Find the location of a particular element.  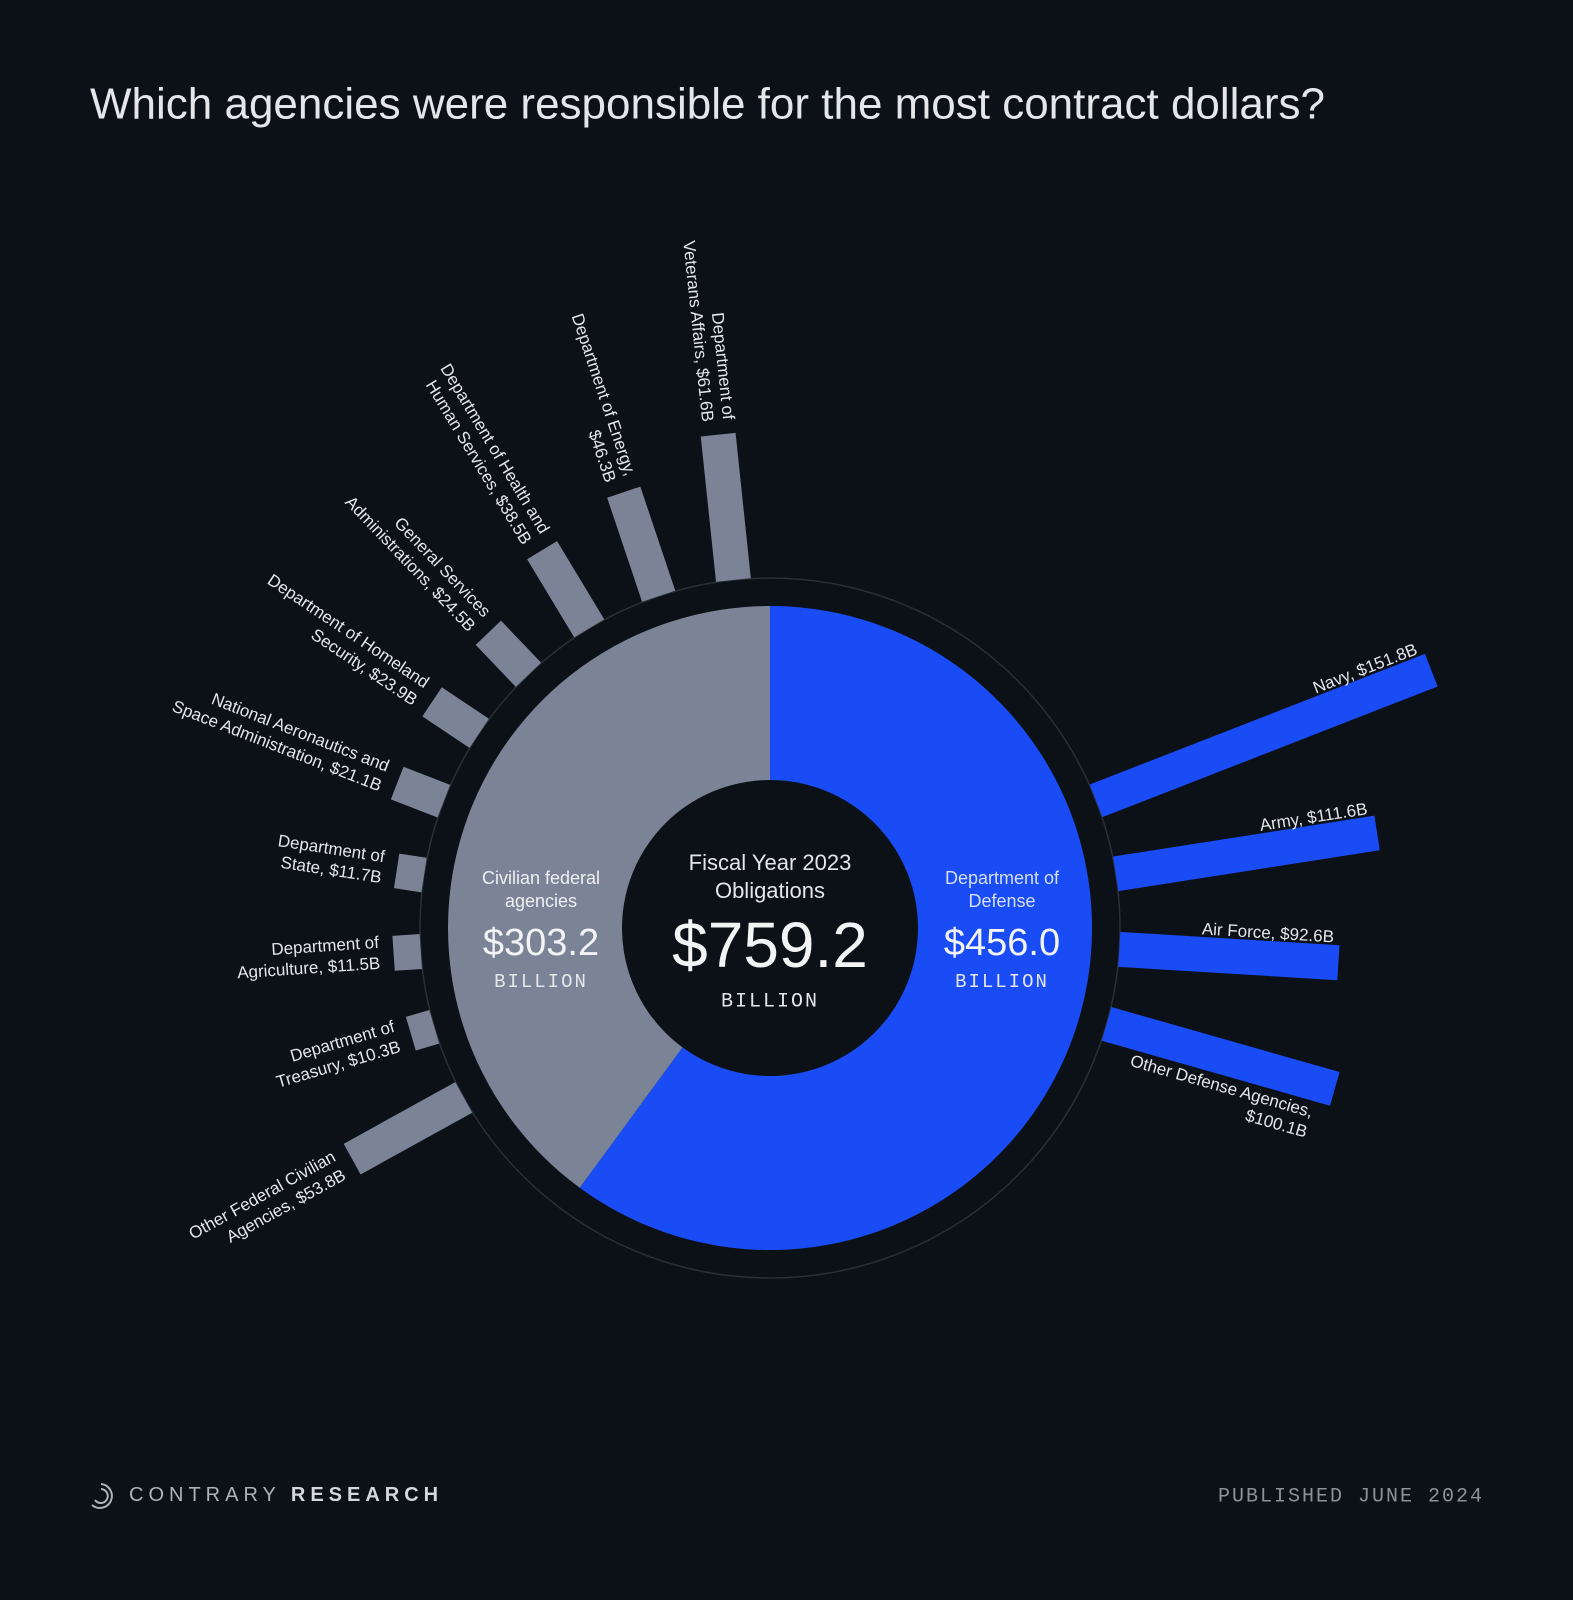

segment-name: Civilian federal agencies is located at coordinates (541, 889).